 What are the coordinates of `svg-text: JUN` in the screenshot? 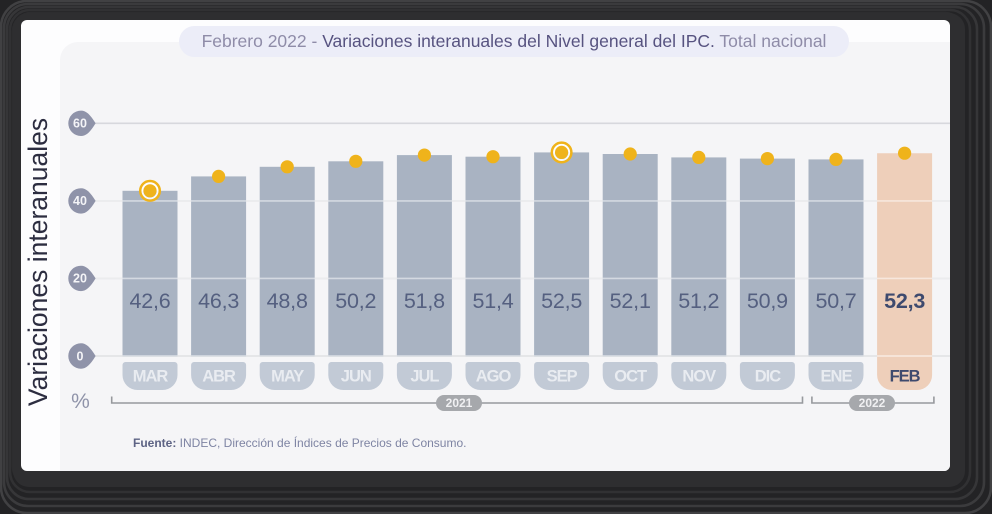 It's located at (356, 377).